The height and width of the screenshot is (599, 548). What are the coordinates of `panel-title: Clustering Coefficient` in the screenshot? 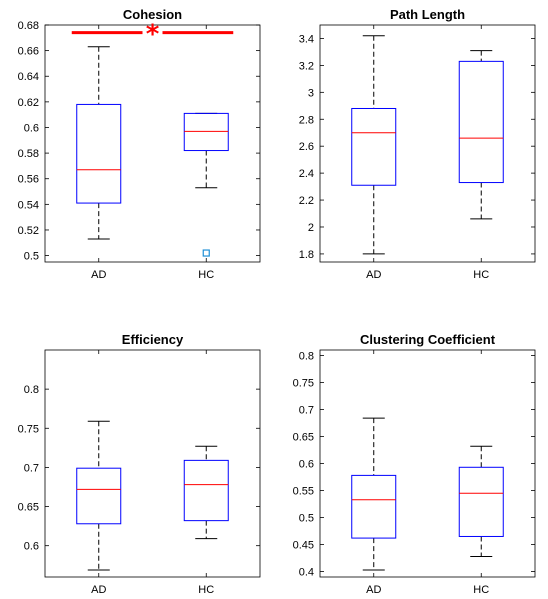 It's located at (428, 339).